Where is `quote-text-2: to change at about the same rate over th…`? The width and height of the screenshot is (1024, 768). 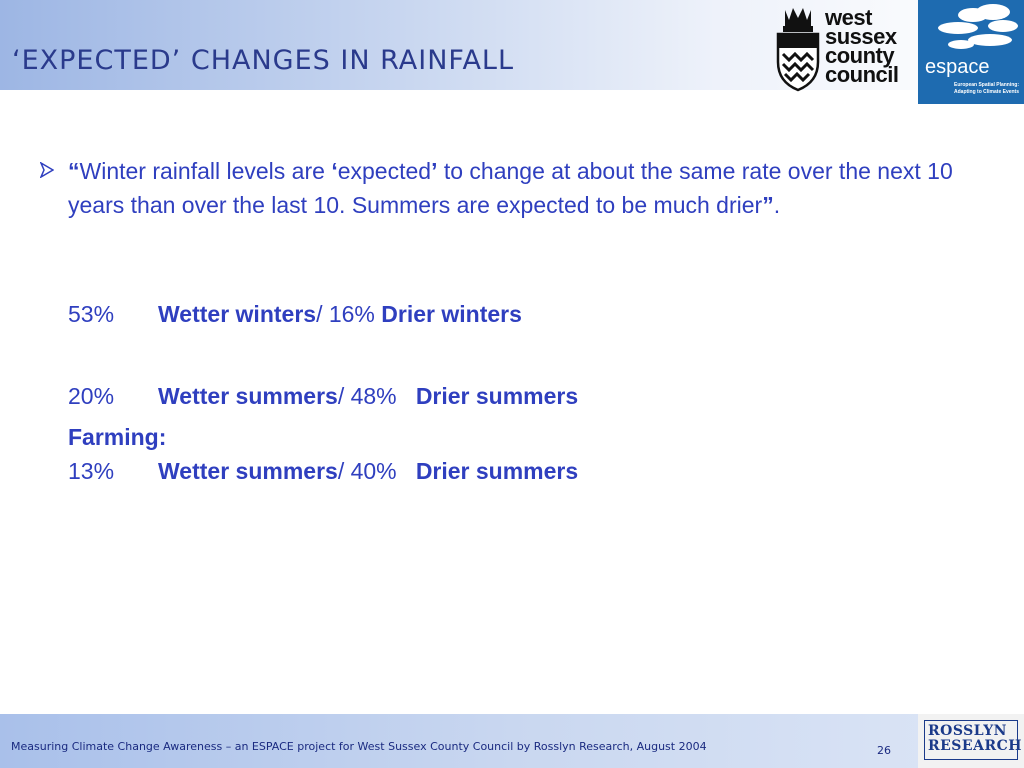 quote-text-2: to change at about the same rate over th… is located at coordinates (510, 188).